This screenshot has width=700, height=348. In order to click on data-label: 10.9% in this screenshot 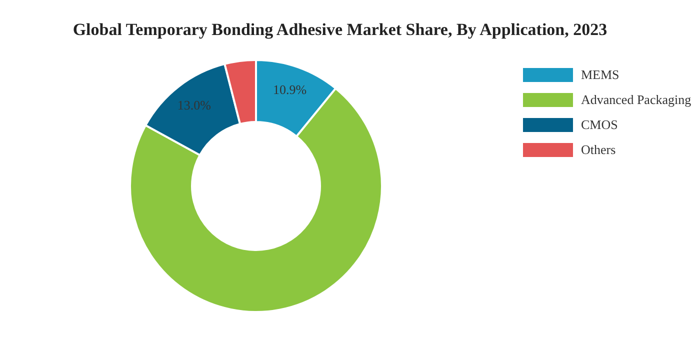, I will do `click(290, 90)`.